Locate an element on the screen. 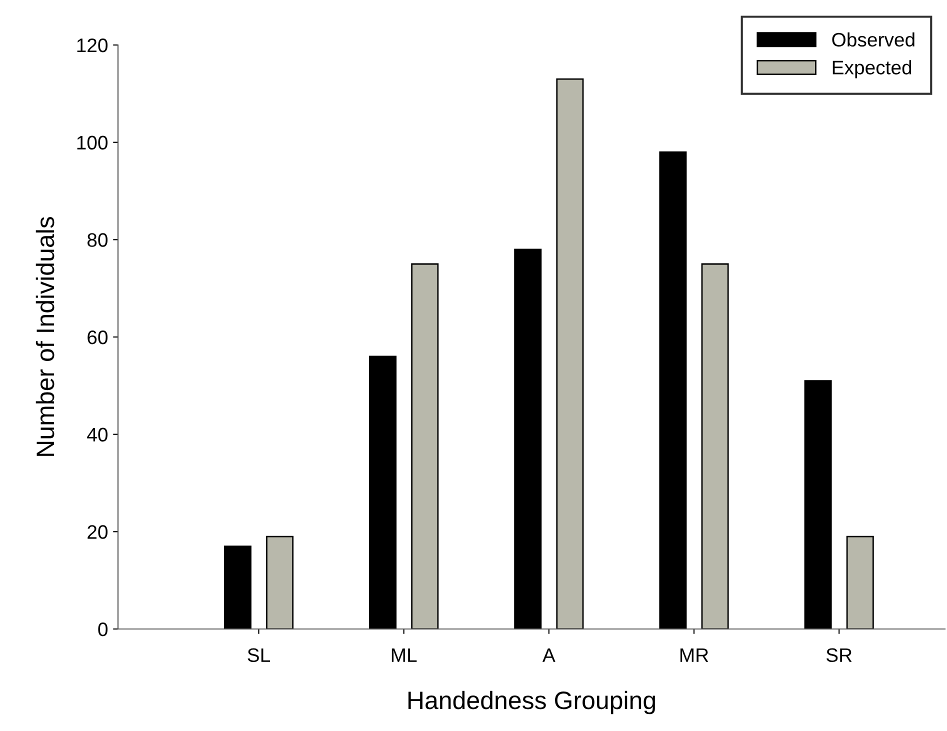 The height and width of the screenshot is (731, 947). y-tick-label: 60 is located at coordinates (98, 337).